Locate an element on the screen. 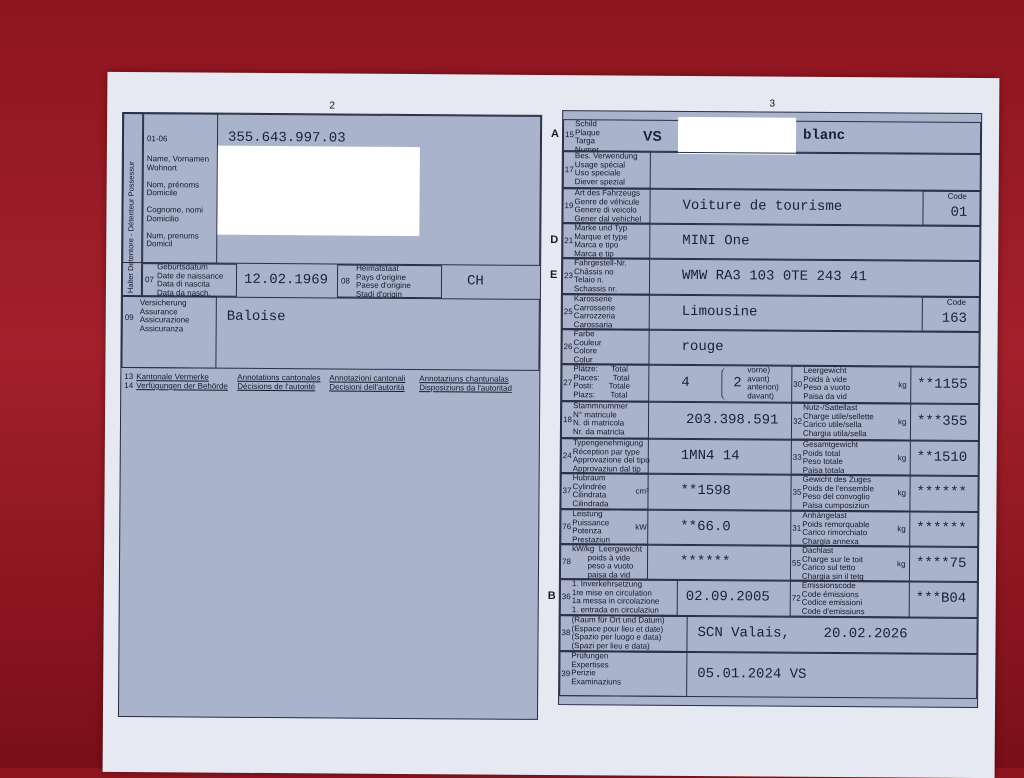 This screenshot has width=1024, height=778. field-value-2: ***B04 is located at coordinates (941, 598).